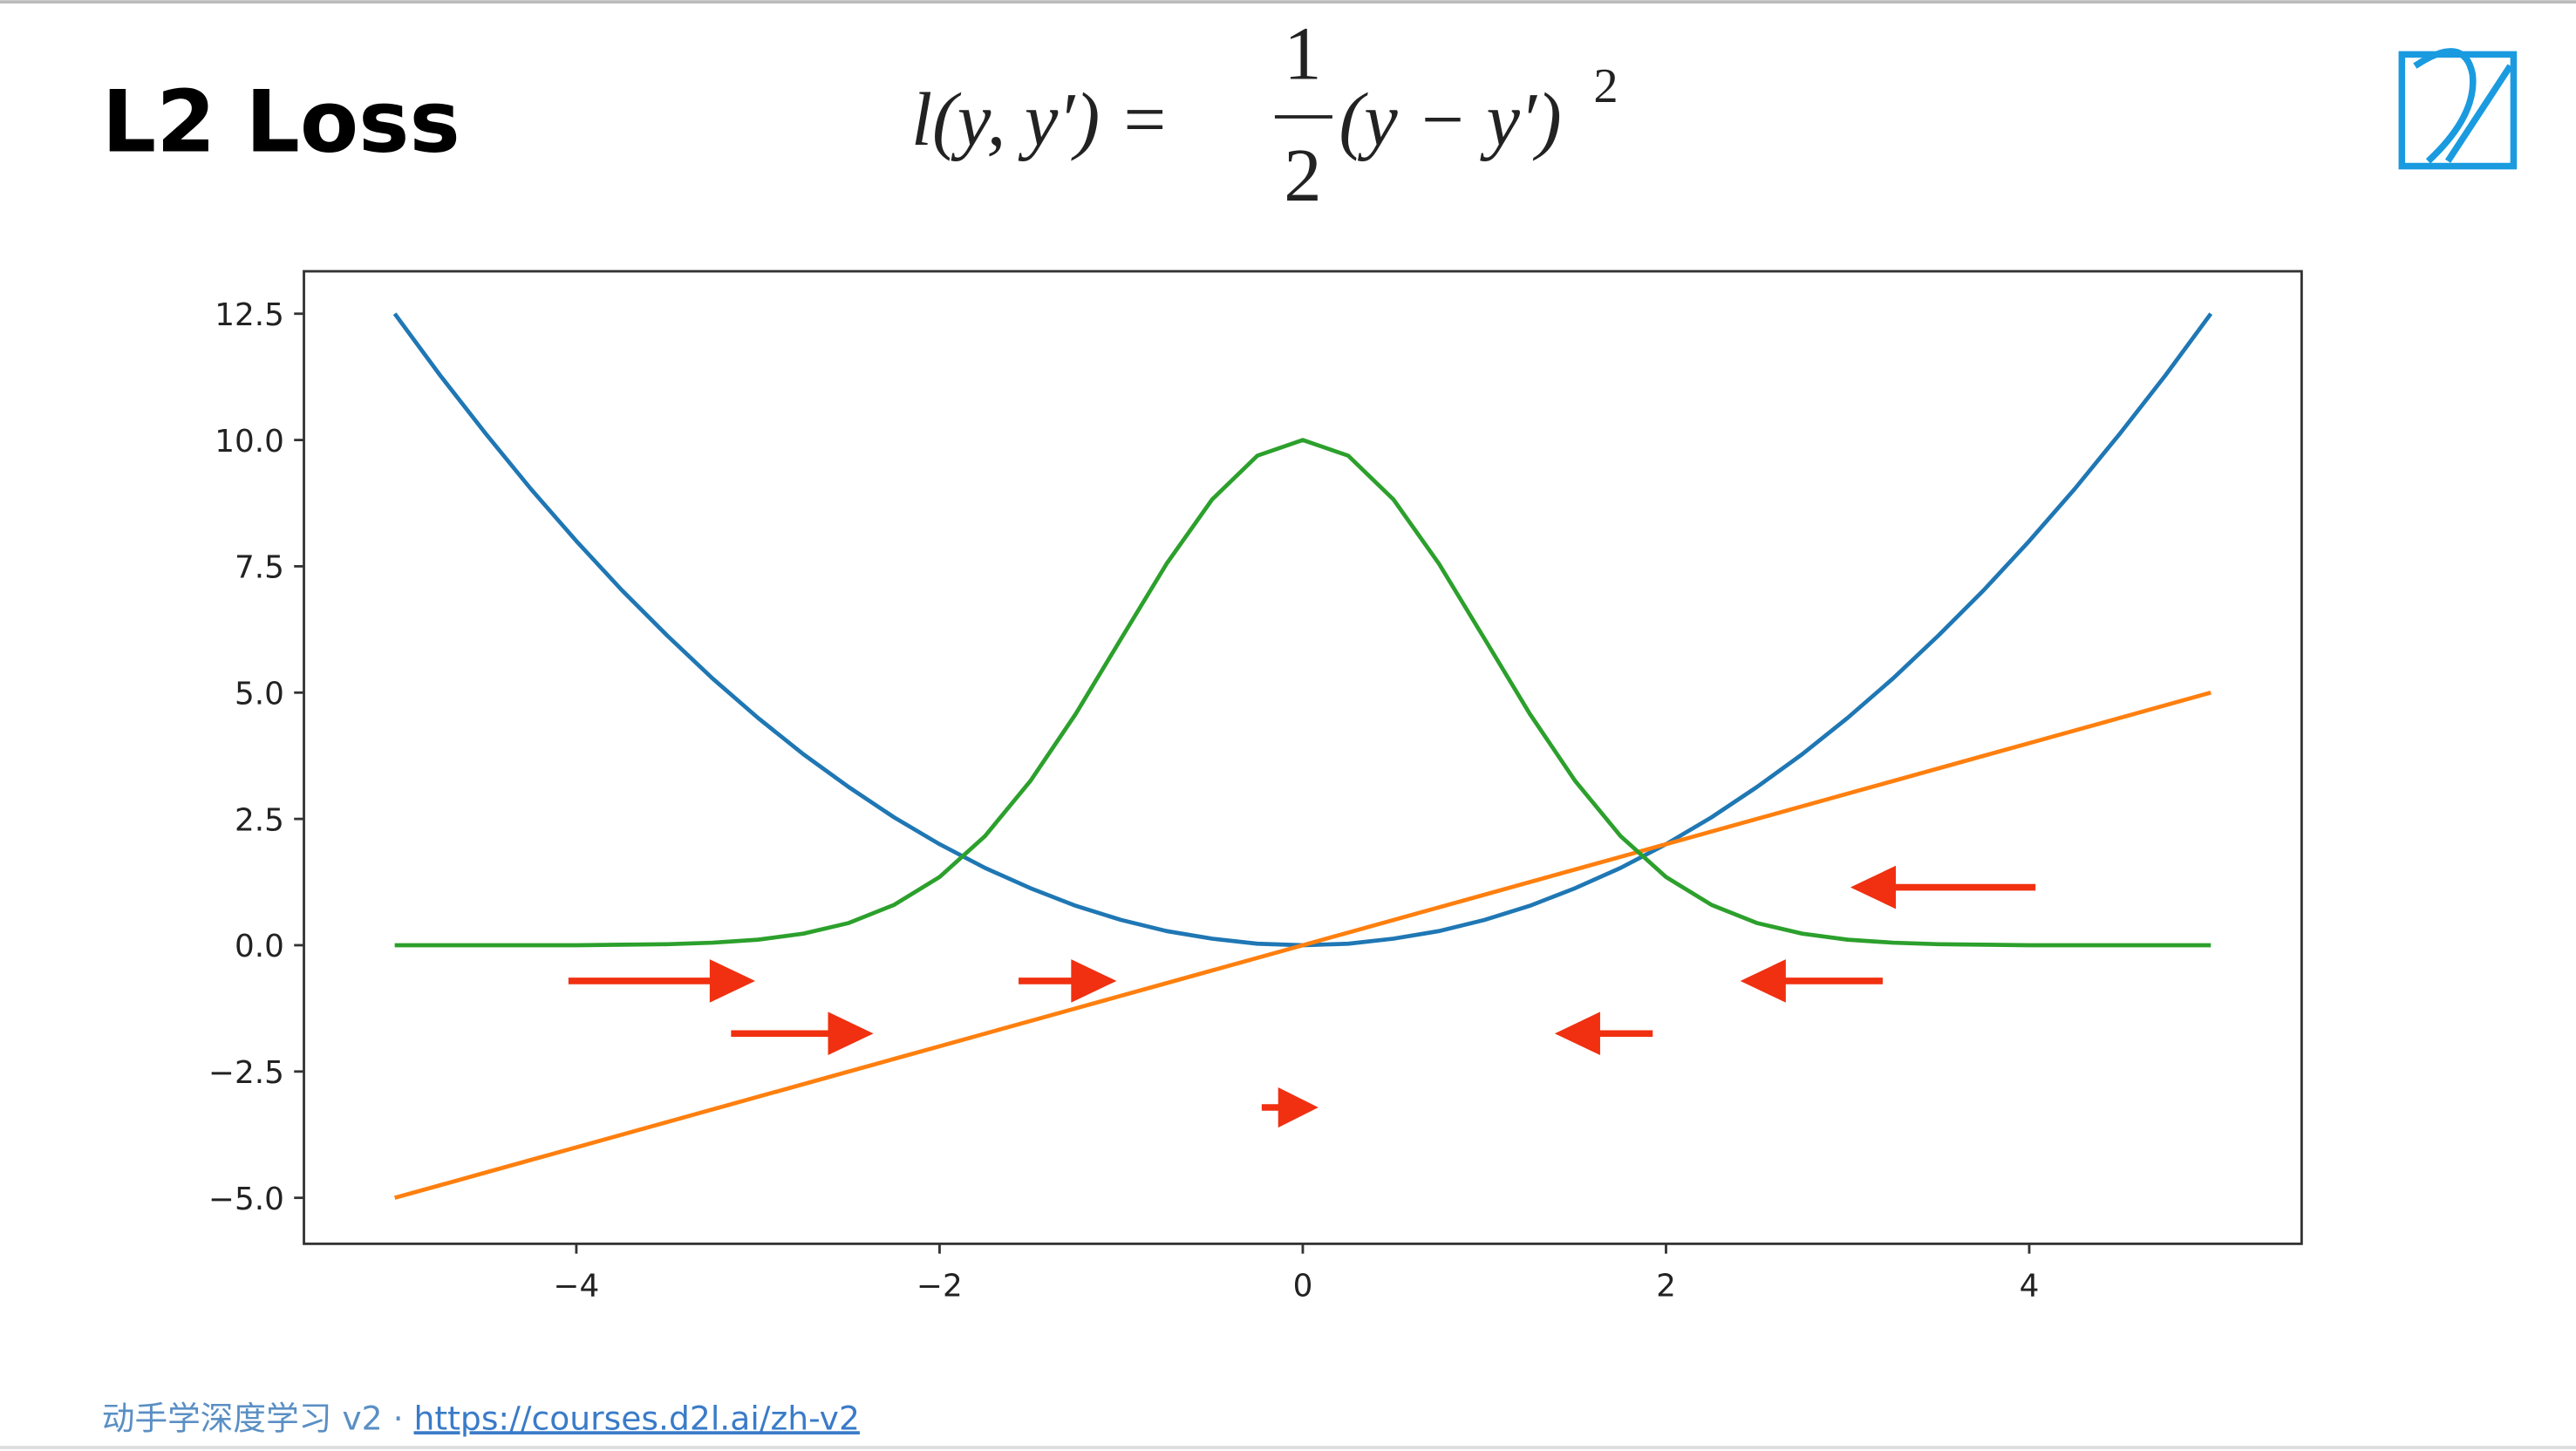 The image size is (2576, 1451). What do you see at coordinates (940, 1287) in the screenshot?
I see `x-tick-label: −2` at bounding box center [940, 1287].